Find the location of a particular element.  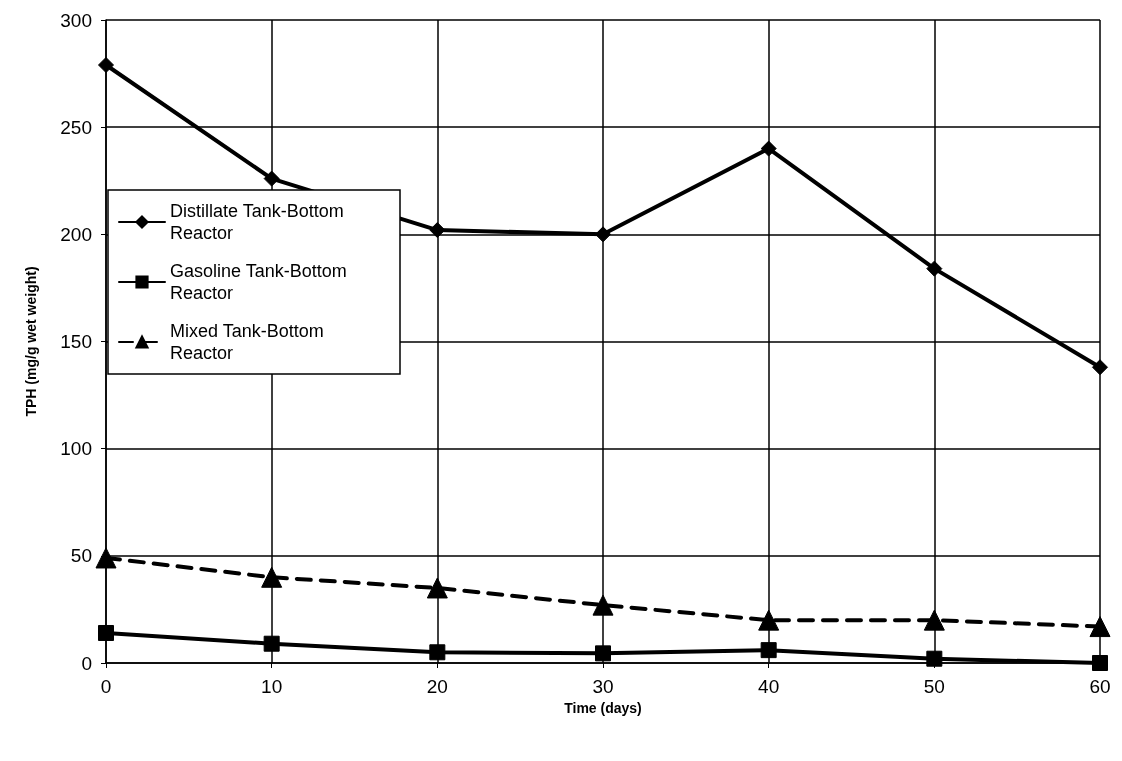

y-tick-label: 100 is located at coordinates (76, 449).